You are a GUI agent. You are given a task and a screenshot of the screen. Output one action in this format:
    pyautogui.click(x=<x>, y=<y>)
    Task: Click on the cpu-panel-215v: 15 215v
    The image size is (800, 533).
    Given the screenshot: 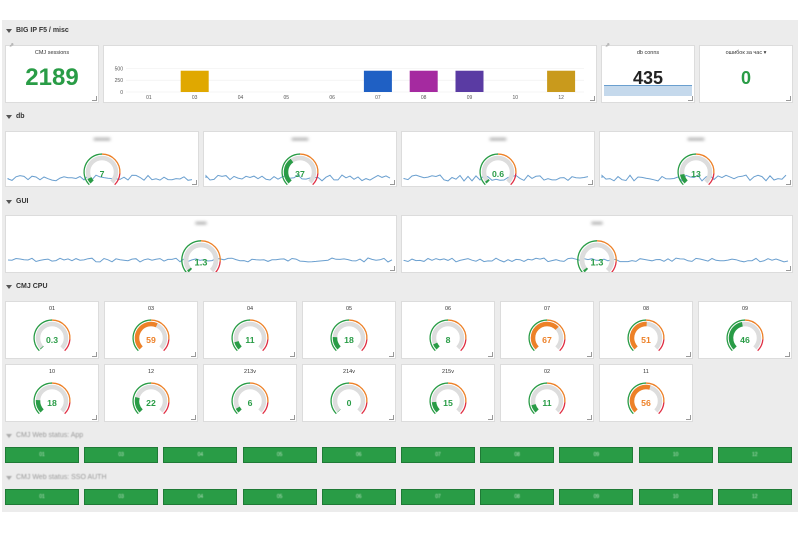 What is the action you would take?
    pyautogui.click(x=448, y=393)
    